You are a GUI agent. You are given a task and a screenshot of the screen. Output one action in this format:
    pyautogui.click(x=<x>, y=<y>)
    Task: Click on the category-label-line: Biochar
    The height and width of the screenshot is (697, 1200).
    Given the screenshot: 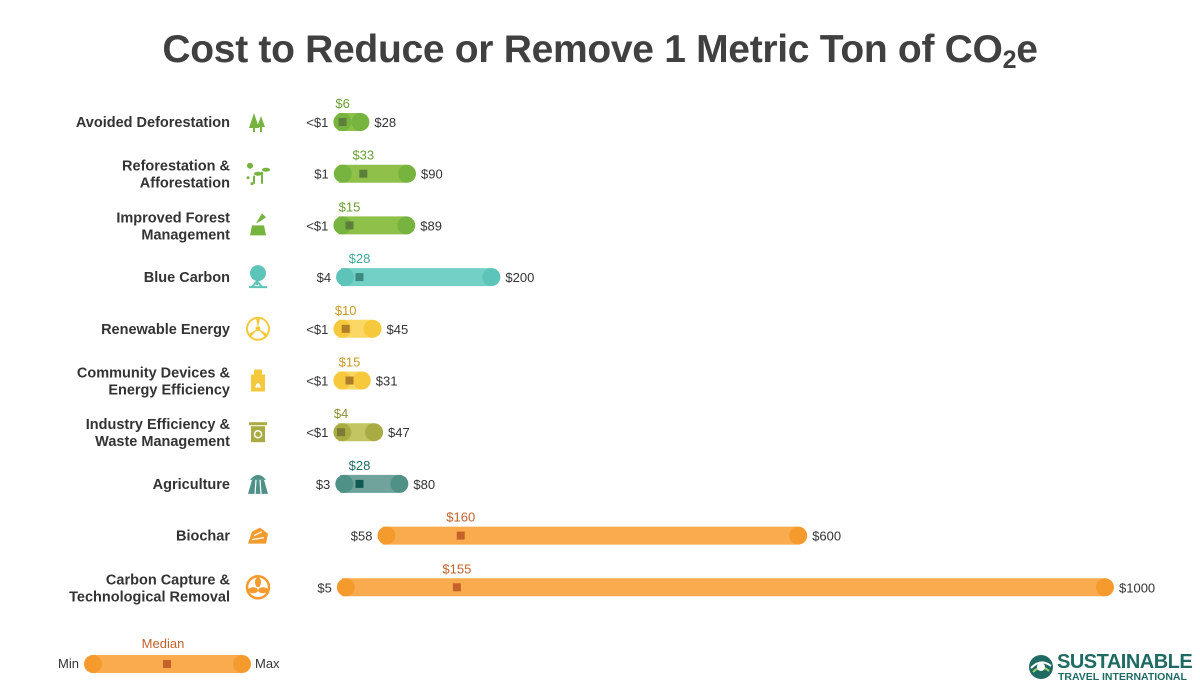 What is the action you would take?
    pyautogui.click(x=203, y=537)
    